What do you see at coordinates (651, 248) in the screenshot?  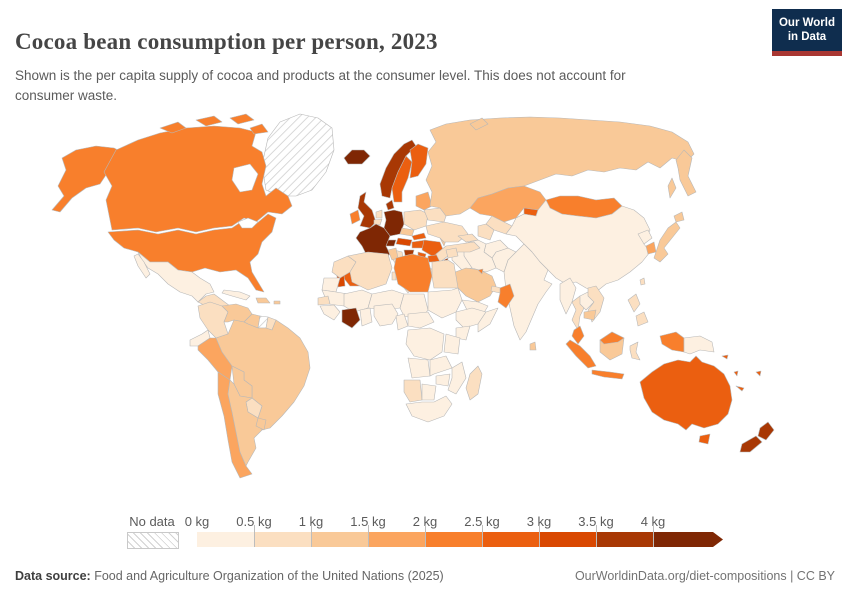 I see `country-south-korea` at bounding box center [651, 248].